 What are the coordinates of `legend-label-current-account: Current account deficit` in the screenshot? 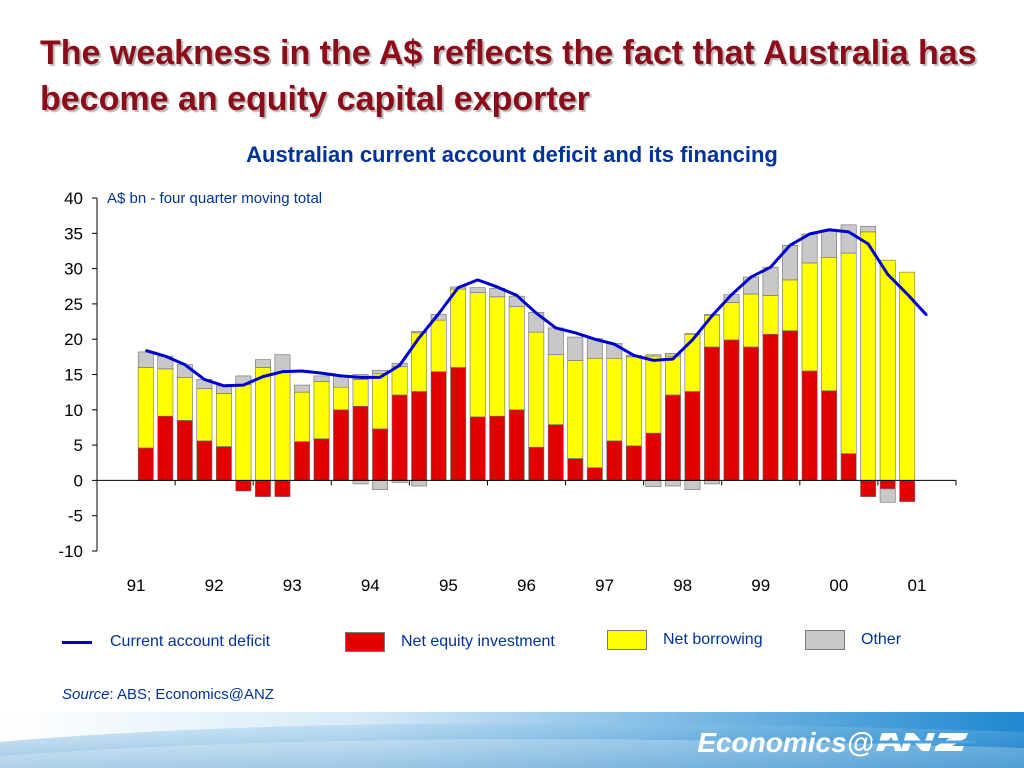 It's located at (190, 641).